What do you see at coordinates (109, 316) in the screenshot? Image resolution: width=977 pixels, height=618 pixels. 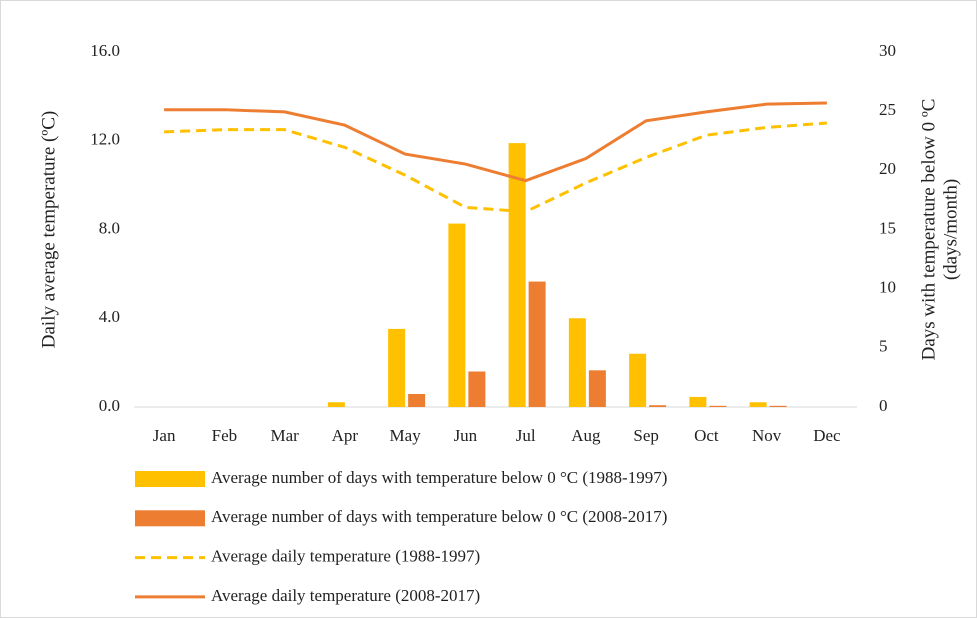 I see `y-tick-label: 4.0` at bounding box center [109, 316].